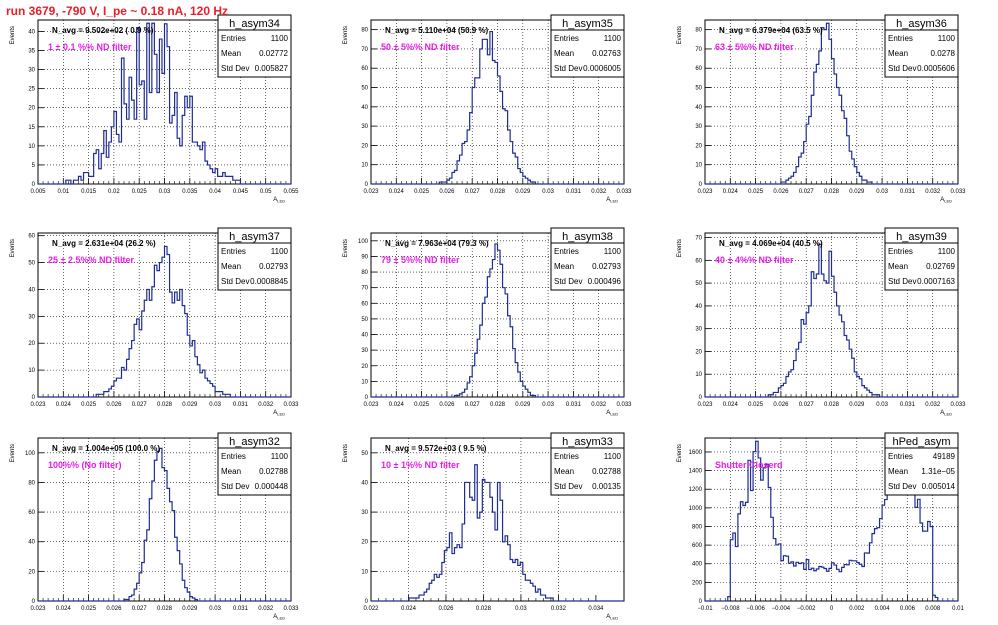  What do you see at coordinates (613, 38) in the screenshot?
I see `stats-value-entries: 1100` at bounding box center [613, 38].